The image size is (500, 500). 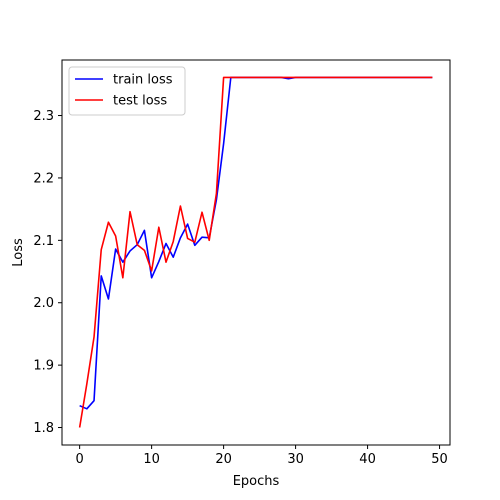 What do you see at coordinates (43, 178) in the screenshot?
I see `y-tick-label: 2.2` at bounding box center [43, 178].